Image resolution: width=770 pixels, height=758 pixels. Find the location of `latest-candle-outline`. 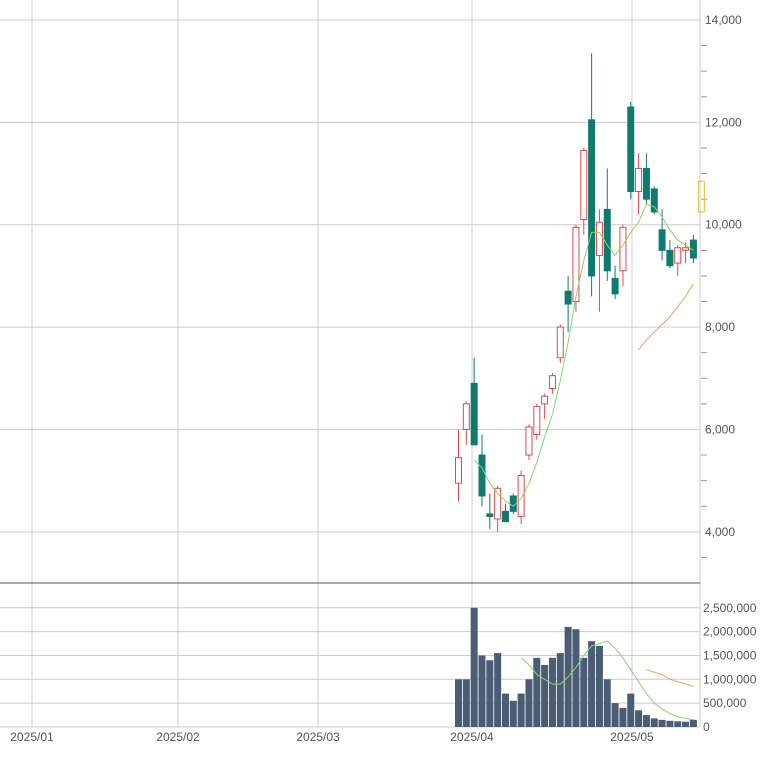

latest-candle-outline is located at coordinates (701, 196).